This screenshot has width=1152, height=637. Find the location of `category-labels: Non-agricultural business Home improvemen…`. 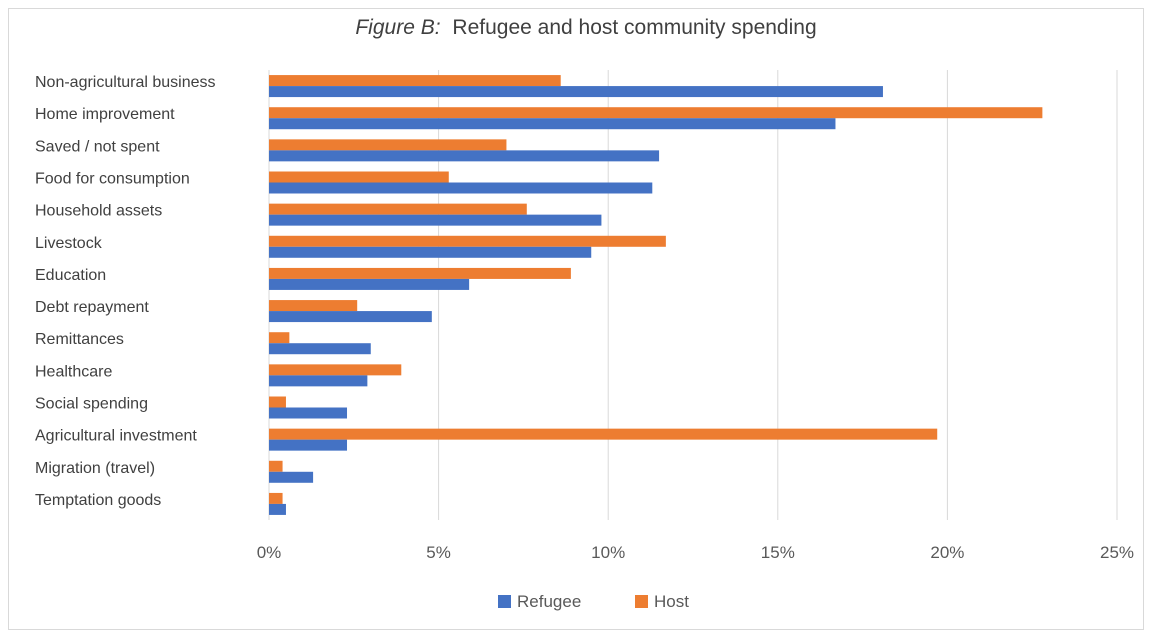

category-labels: Non-agricultural business Home improvemen… is located at coordinates (125, 291).